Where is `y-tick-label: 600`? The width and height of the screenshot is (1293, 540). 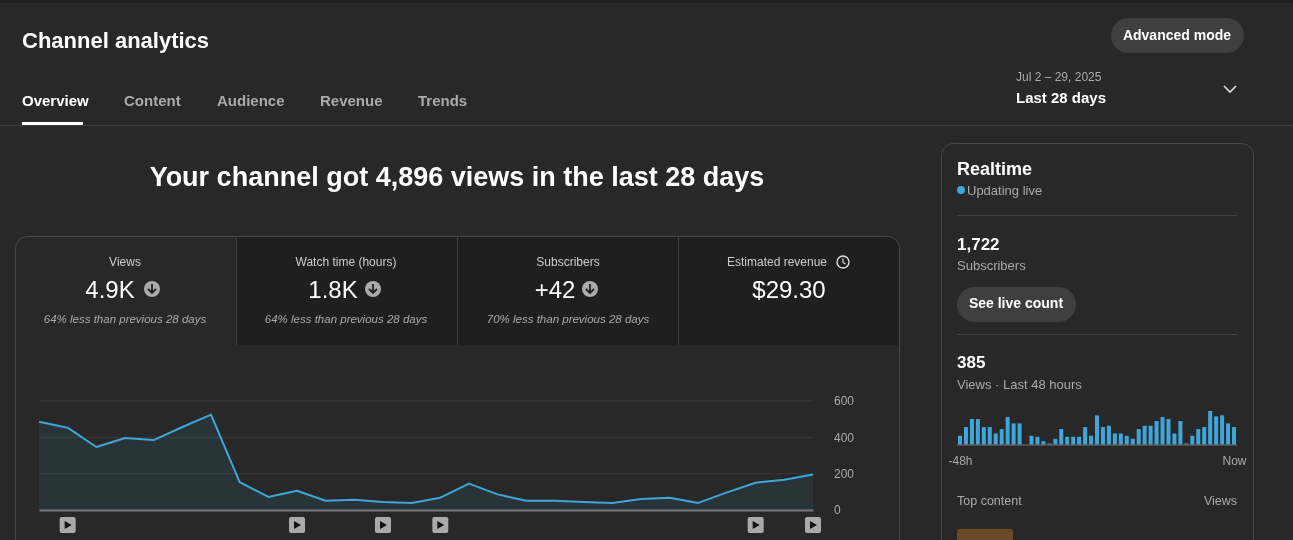
y-tick-label: 600 is located at coordinates (844, 401).